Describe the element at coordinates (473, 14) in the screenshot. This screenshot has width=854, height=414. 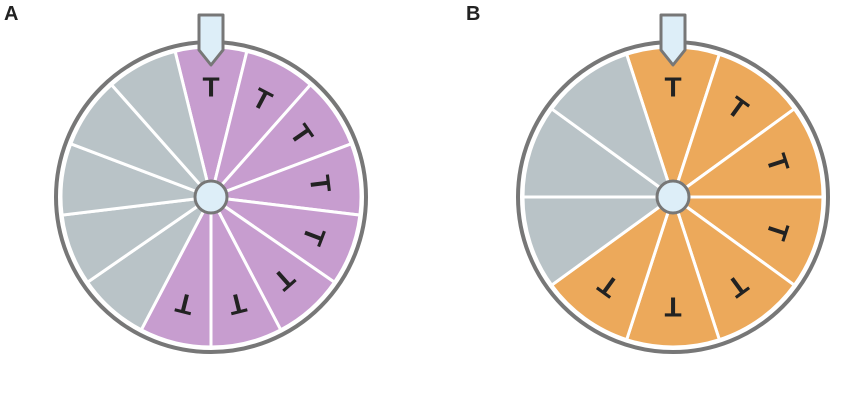
I see `panel-label: B` at that location.